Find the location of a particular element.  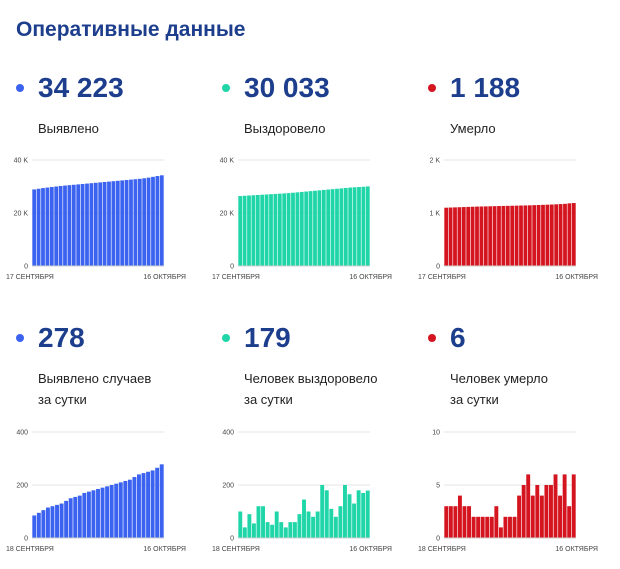

y-tick-label: 5 is located at coordinates (438, 486).